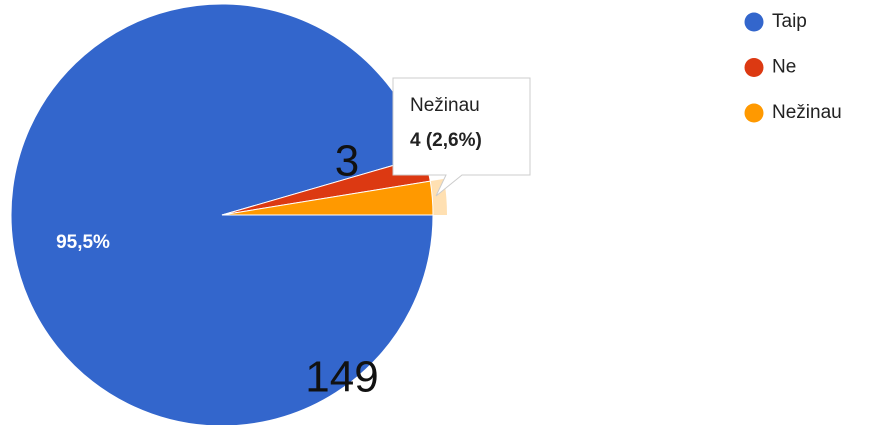 The height and width of the screenshot is (425, 892). What do you see at coordinates (446, 140) in the screenshot?
I see `tooltip-text: 4 (2,6%)` at bounding box center [446, 140].